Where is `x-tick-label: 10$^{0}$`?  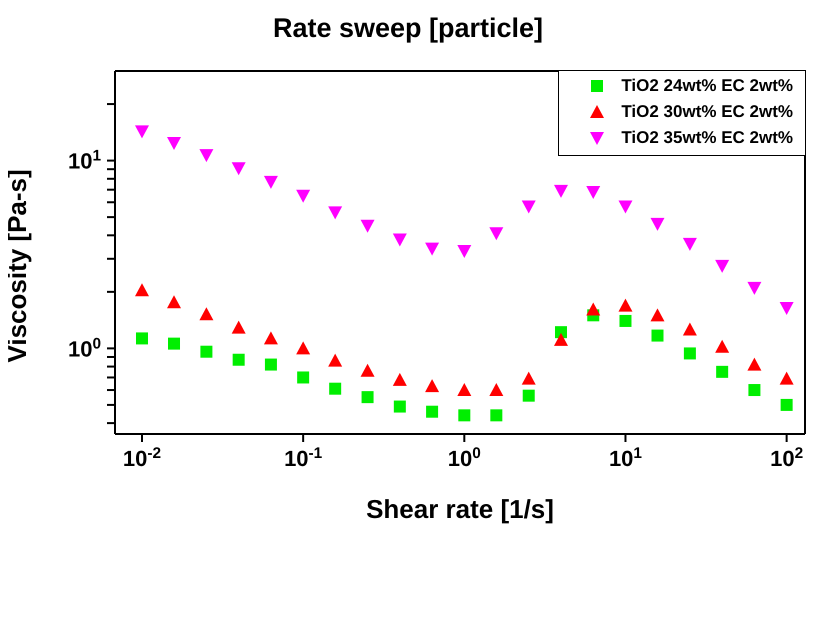
x-tick-label: 10$^{0}$ is located at coordinates (464, 457).